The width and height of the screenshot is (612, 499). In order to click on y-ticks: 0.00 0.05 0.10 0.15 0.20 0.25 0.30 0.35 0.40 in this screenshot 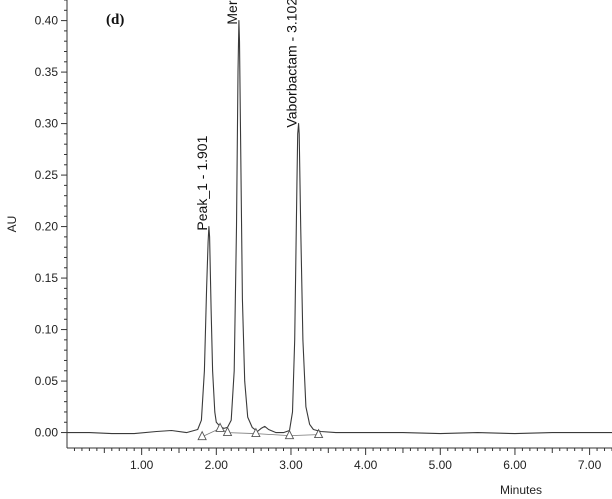, I will do `click(51, 220)`.